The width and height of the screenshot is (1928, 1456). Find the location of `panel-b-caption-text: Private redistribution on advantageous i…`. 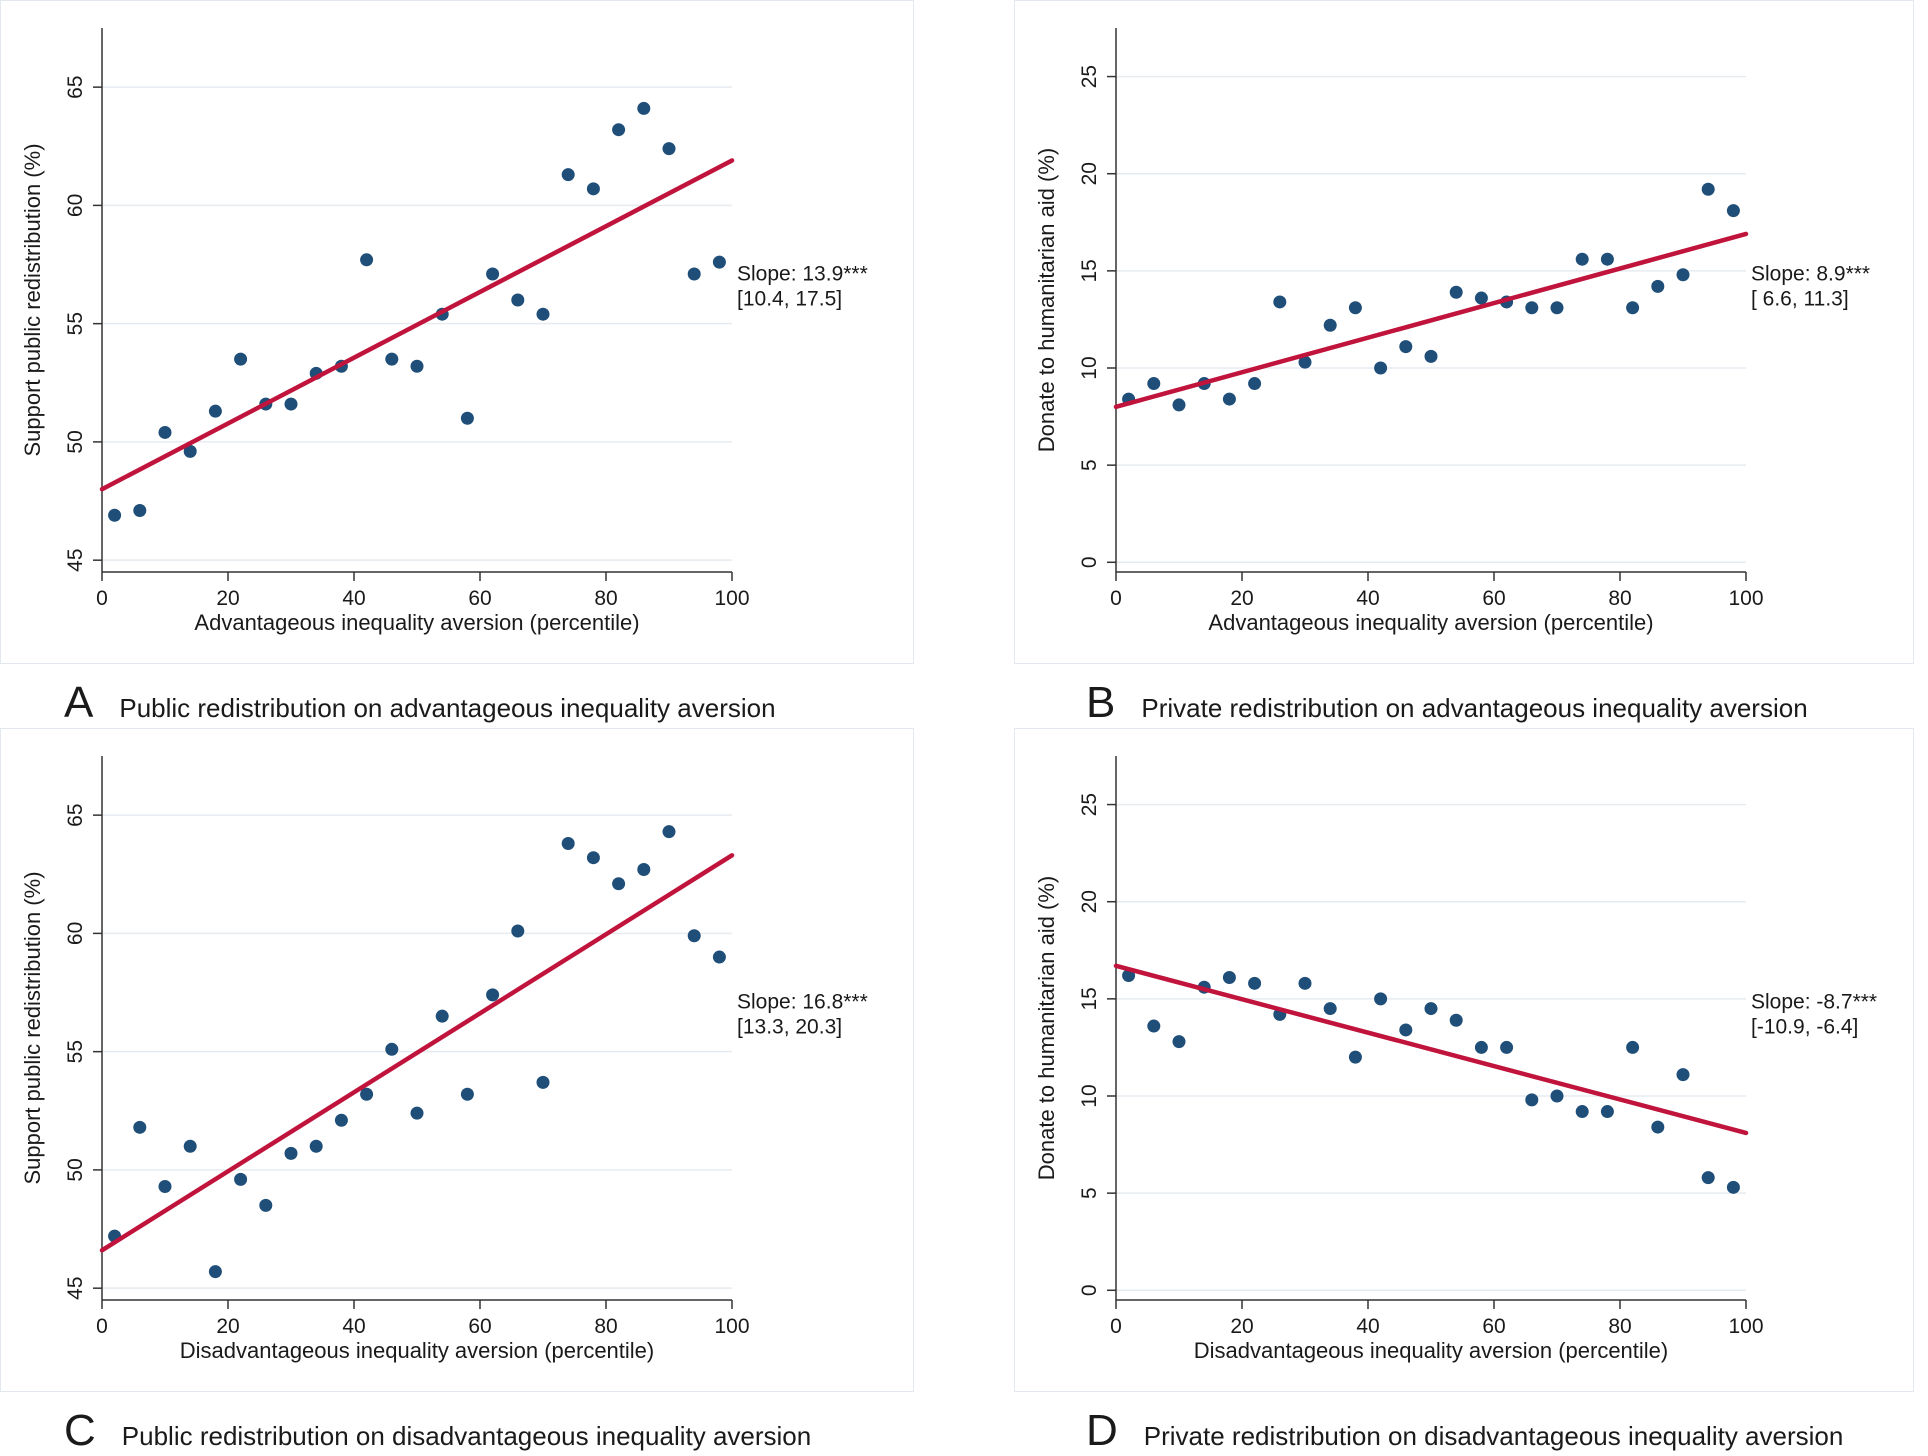

panel-b-caption-text: Private redistribution on advantageous i… is located at coordinates (1474, 708).